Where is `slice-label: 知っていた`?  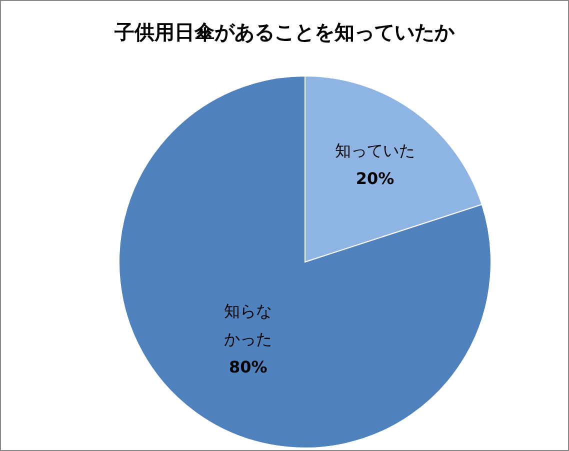
slice-label: 知っていた is located at coordinates (374, 150).